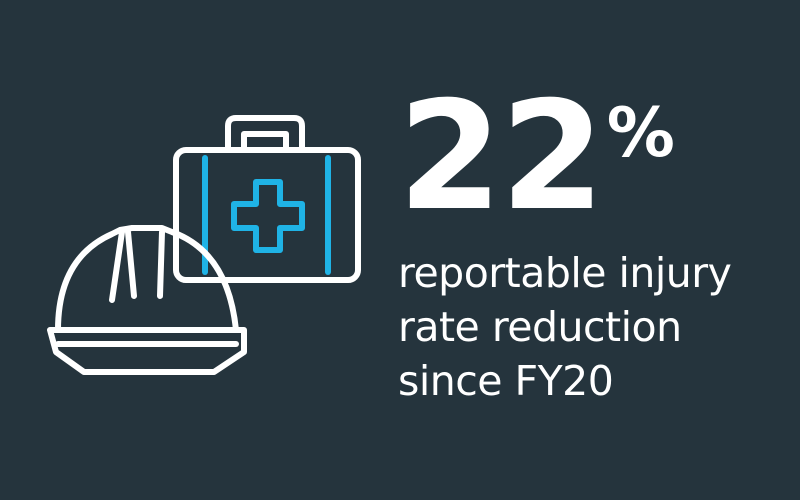 Image resolution: width=800 pixels, height=500 pixels. What do you see at coordinates (506, 381) in the screenshot?
I see `caption-line-3: since FY20` at bounding box center [506, 381].